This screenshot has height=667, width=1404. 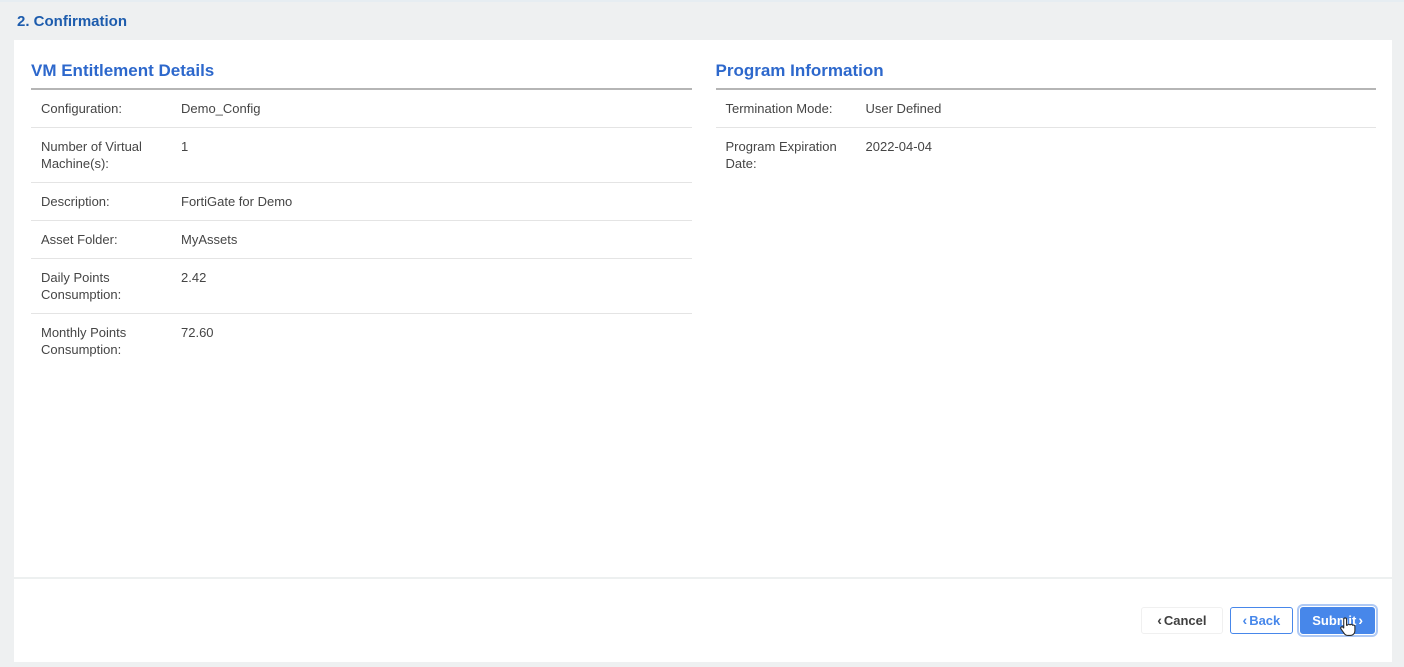 I want to click on detail-value: 2.42, so click(x=194, y=277).